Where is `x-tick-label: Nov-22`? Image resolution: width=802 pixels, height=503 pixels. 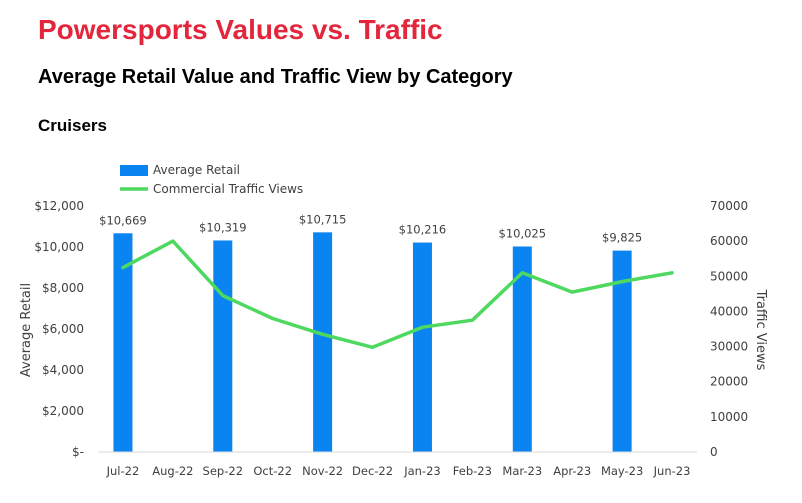 x-tick-label: Nov-22 is located at coordinates (322, 471).